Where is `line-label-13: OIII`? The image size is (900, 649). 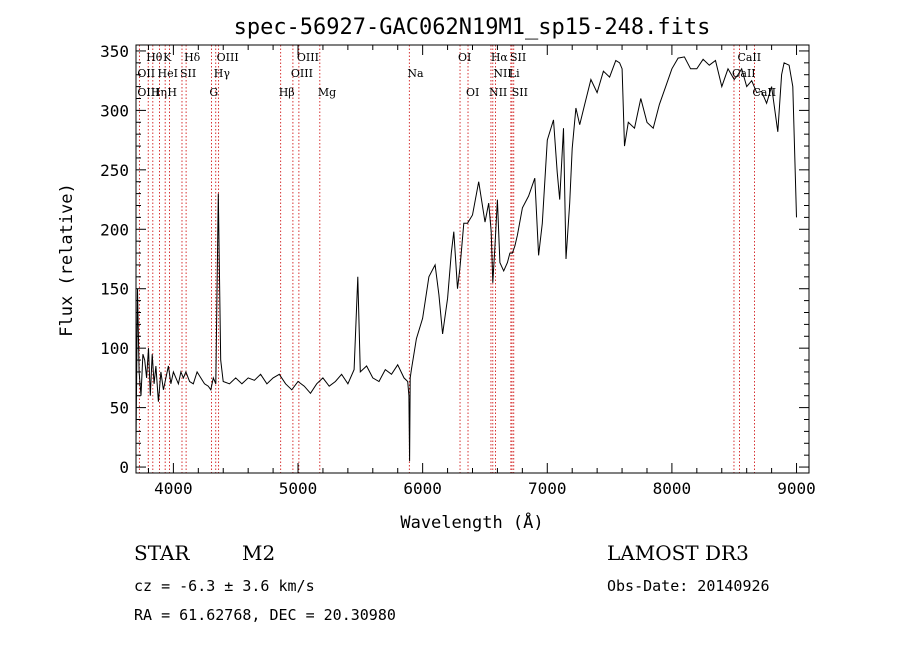
line-label-13: OIII is located at coordinates (302, 73).